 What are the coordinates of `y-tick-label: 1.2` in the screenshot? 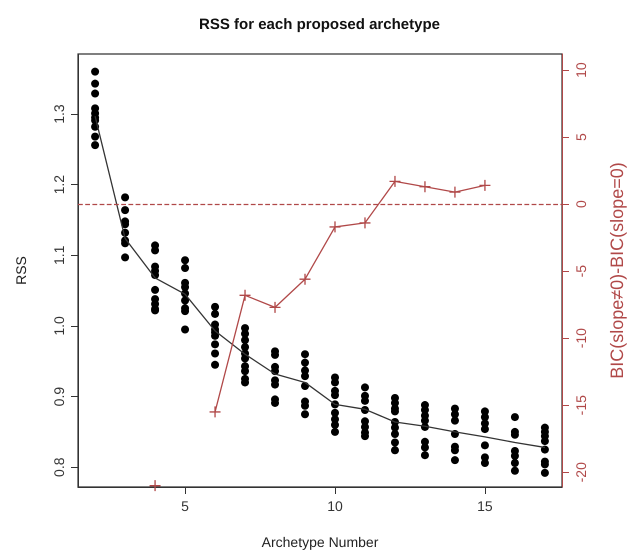 It's located at (59, 184).